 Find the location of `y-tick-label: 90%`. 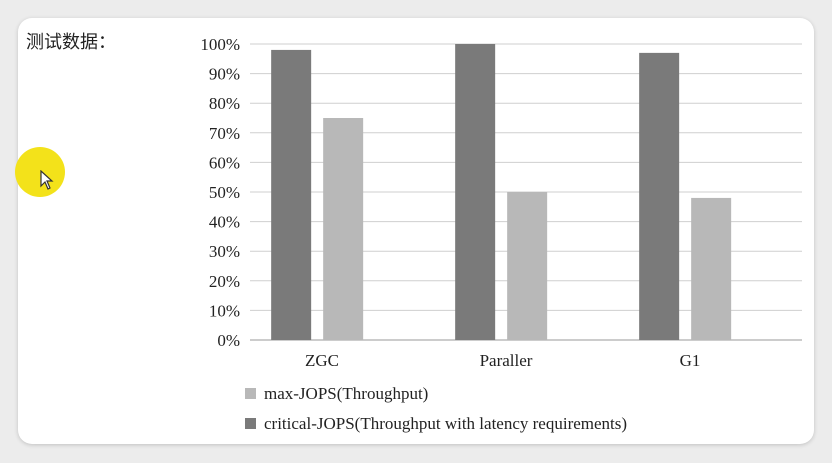

y-tick-label: 90% is located at coordinates (224, 74).